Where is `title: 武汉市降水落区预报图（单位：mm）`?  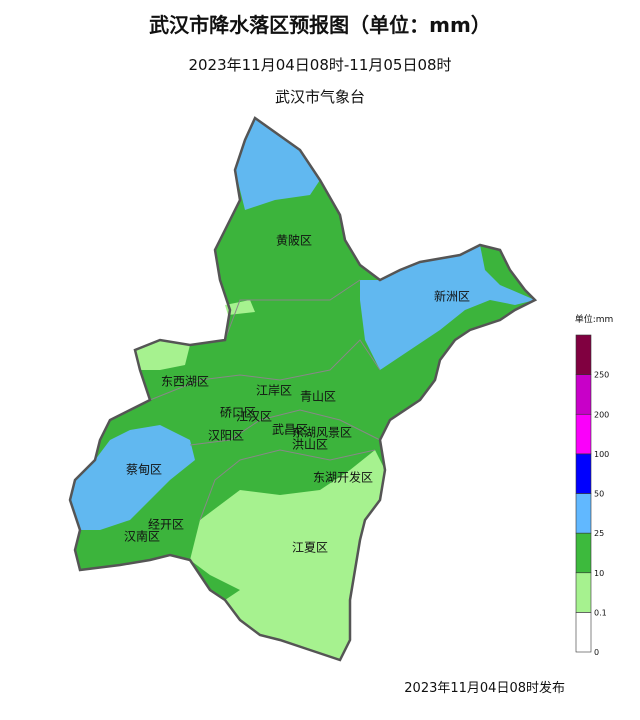
title: 武汉市降水落区预报图（单位：mm） is located at coordinates (320, 25).